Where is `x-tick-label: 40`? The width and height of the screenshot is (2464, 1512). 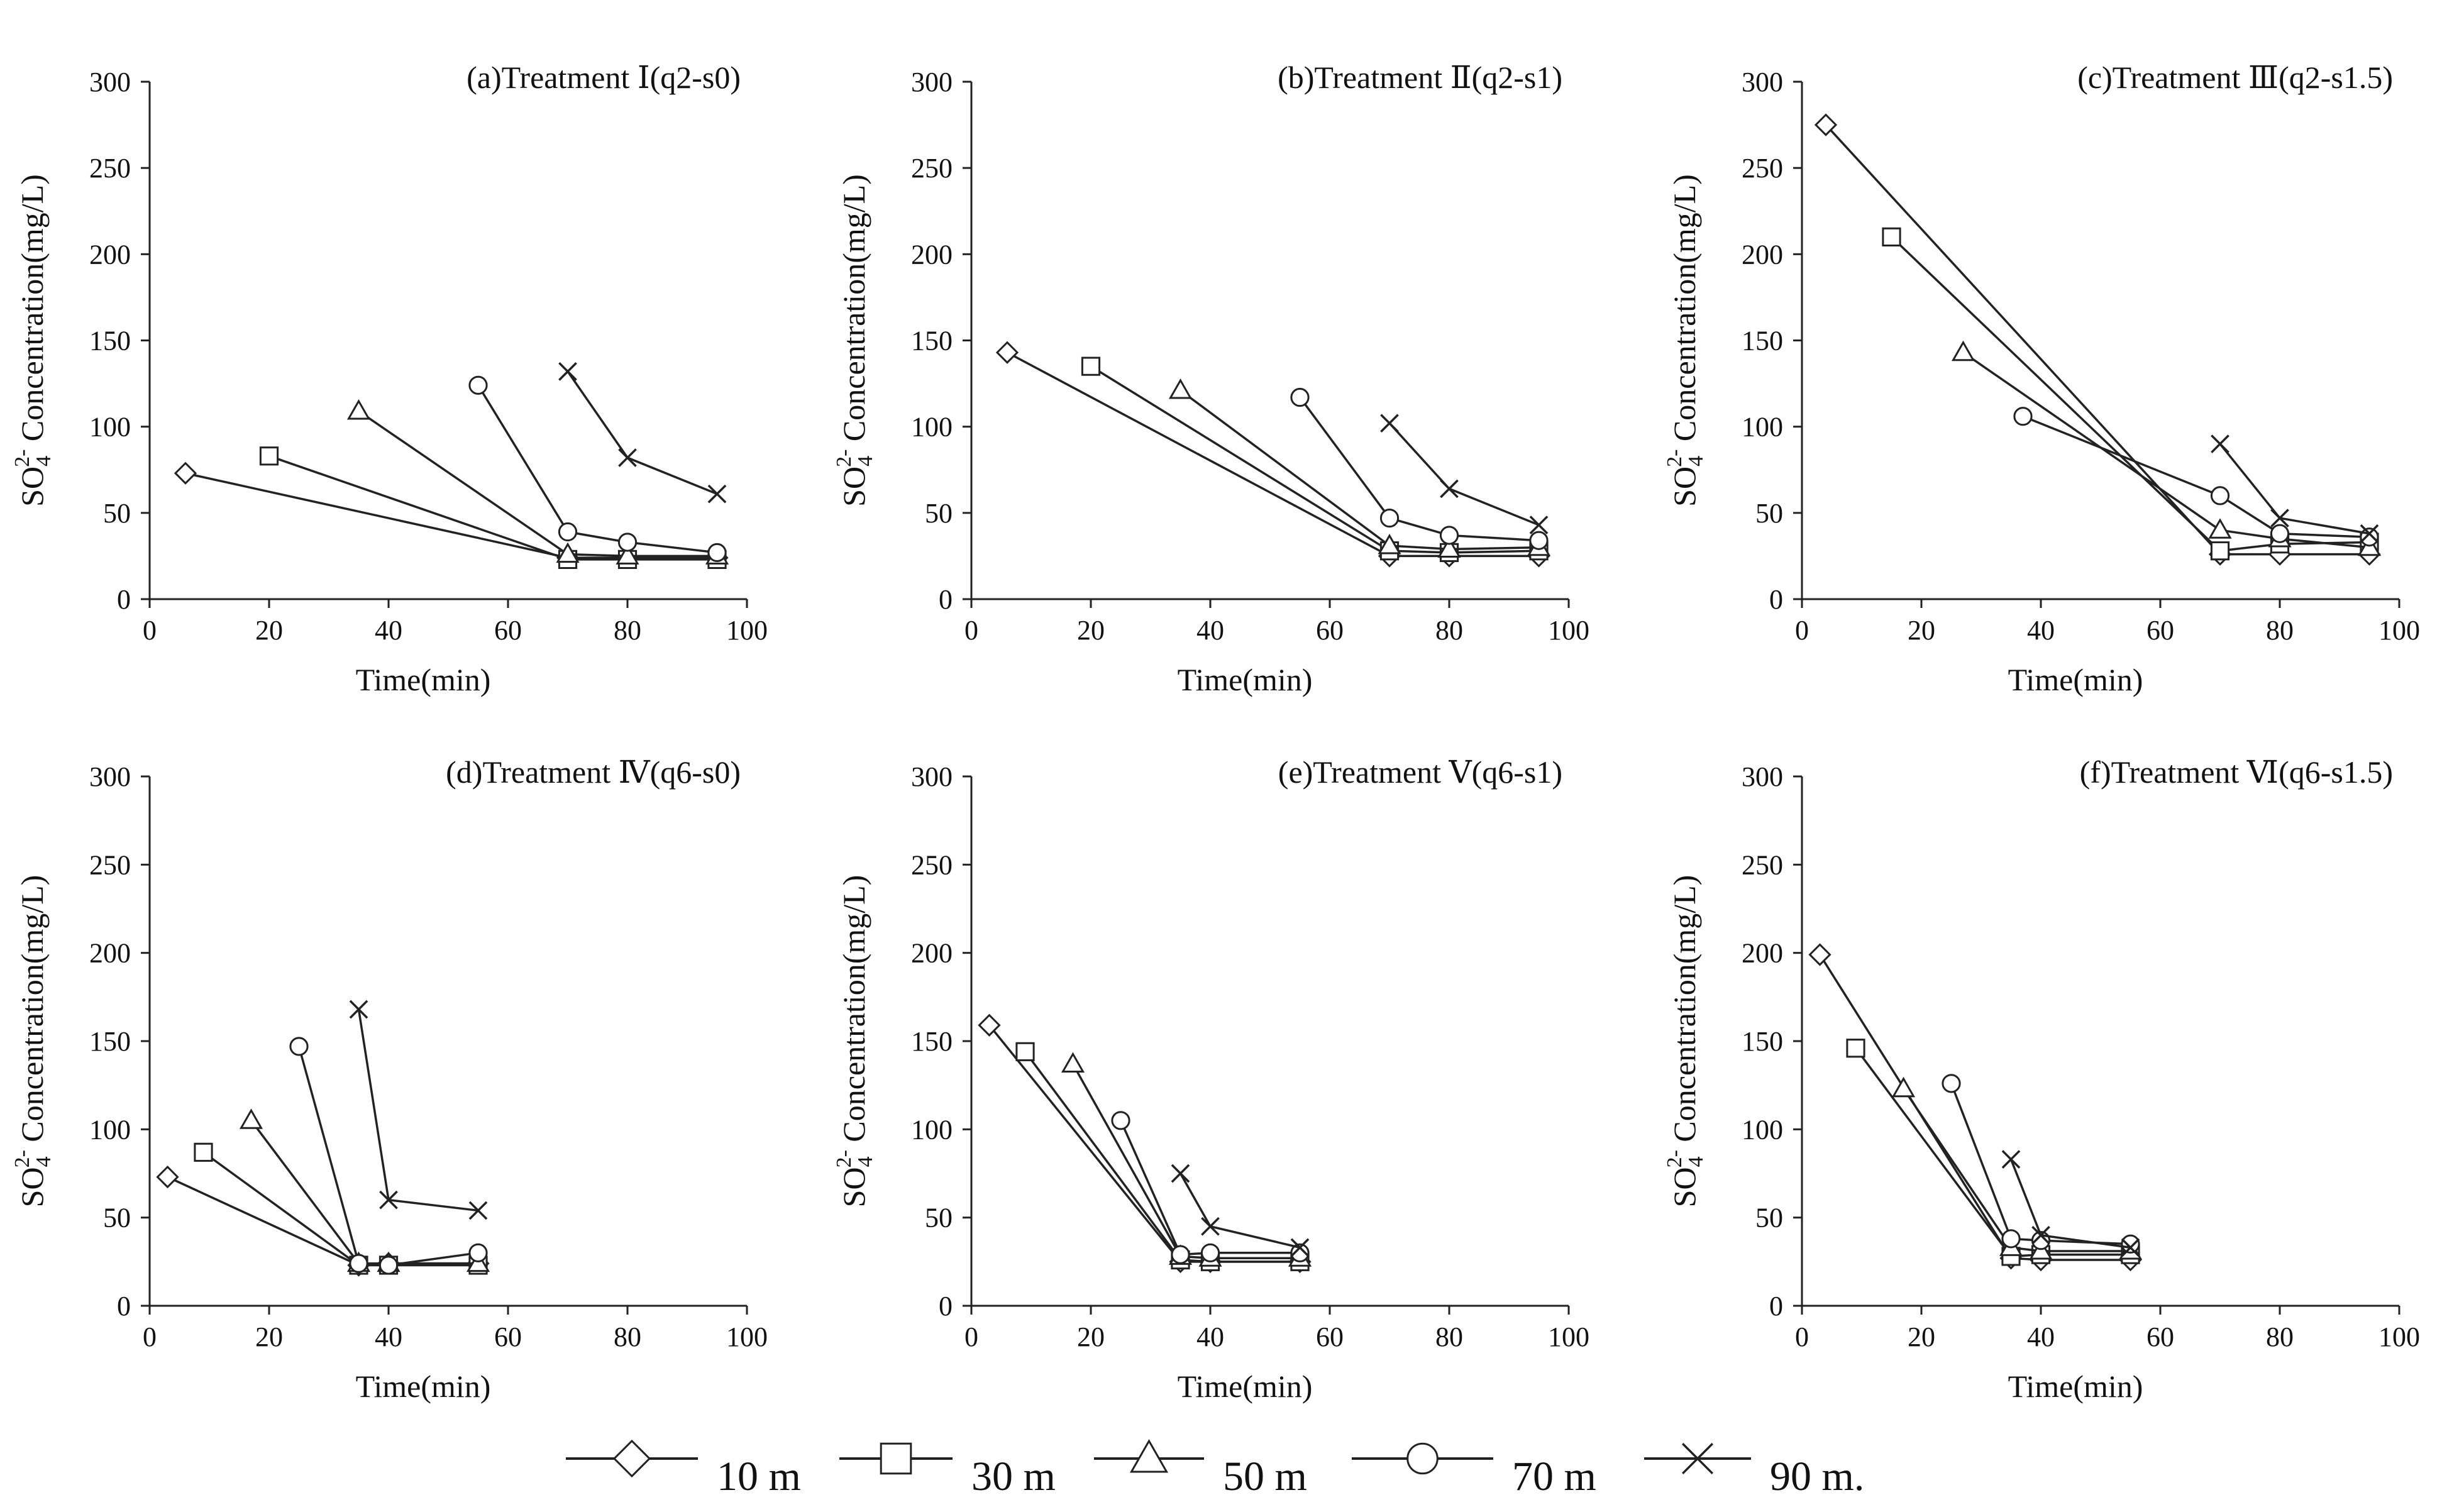
x-tick-label: 40 is located at coordinates (388, 1337).